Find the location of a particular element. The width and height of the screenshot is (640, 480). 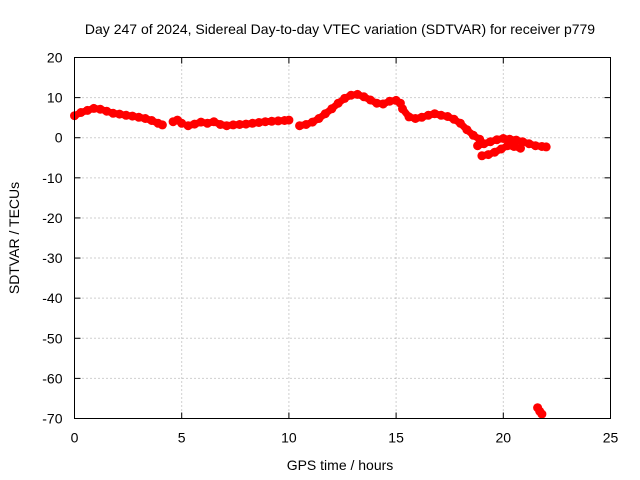

y-tick-label: -20 is located at coordinates (52, 218).